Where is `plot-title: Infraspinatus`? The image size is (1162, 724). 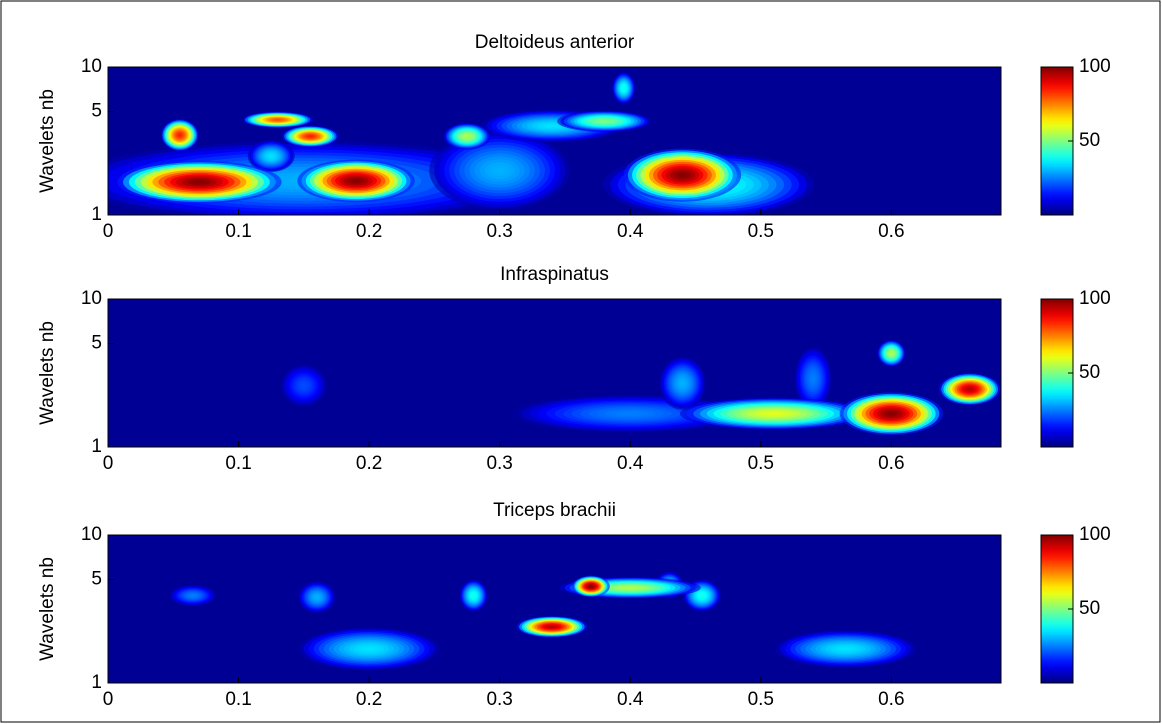
plot-title: Infraspinatus is located at coordinates (554, 274).